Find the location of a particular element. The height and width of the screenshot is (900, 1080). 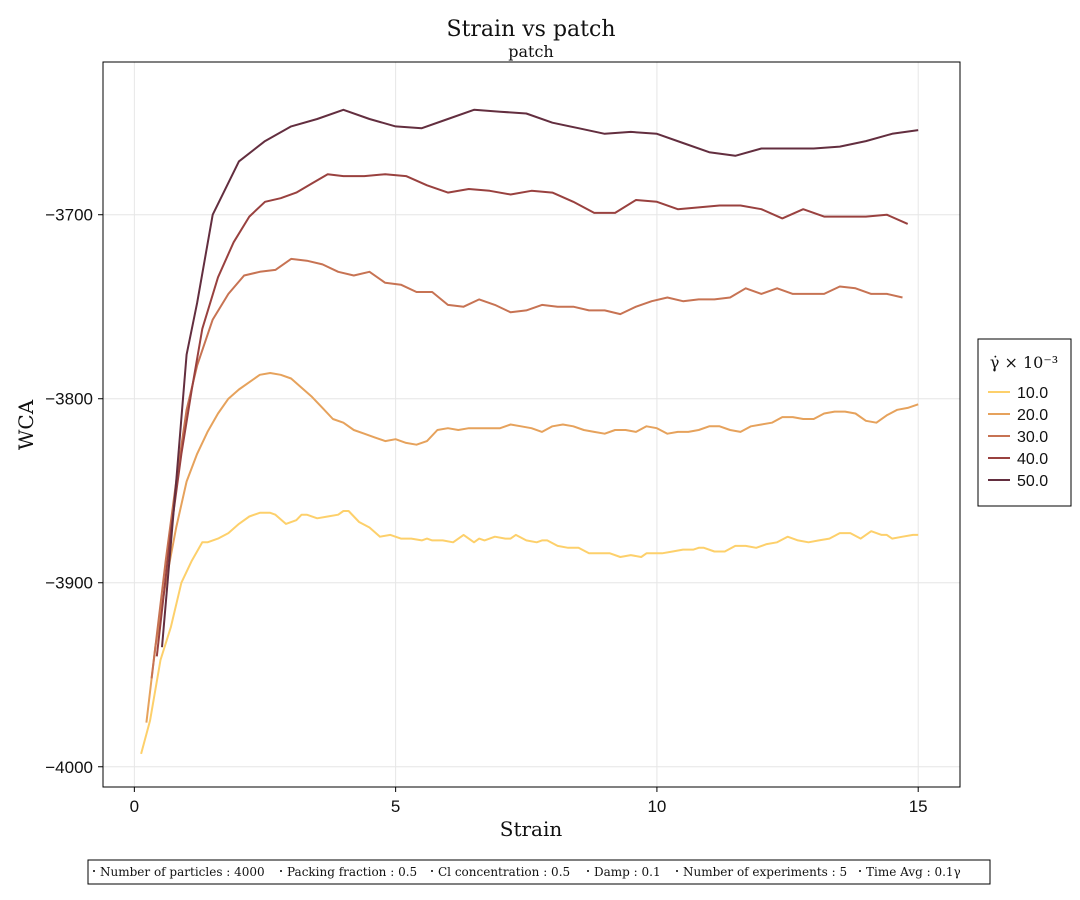

footer-frame is located at coordinates (539, 872).